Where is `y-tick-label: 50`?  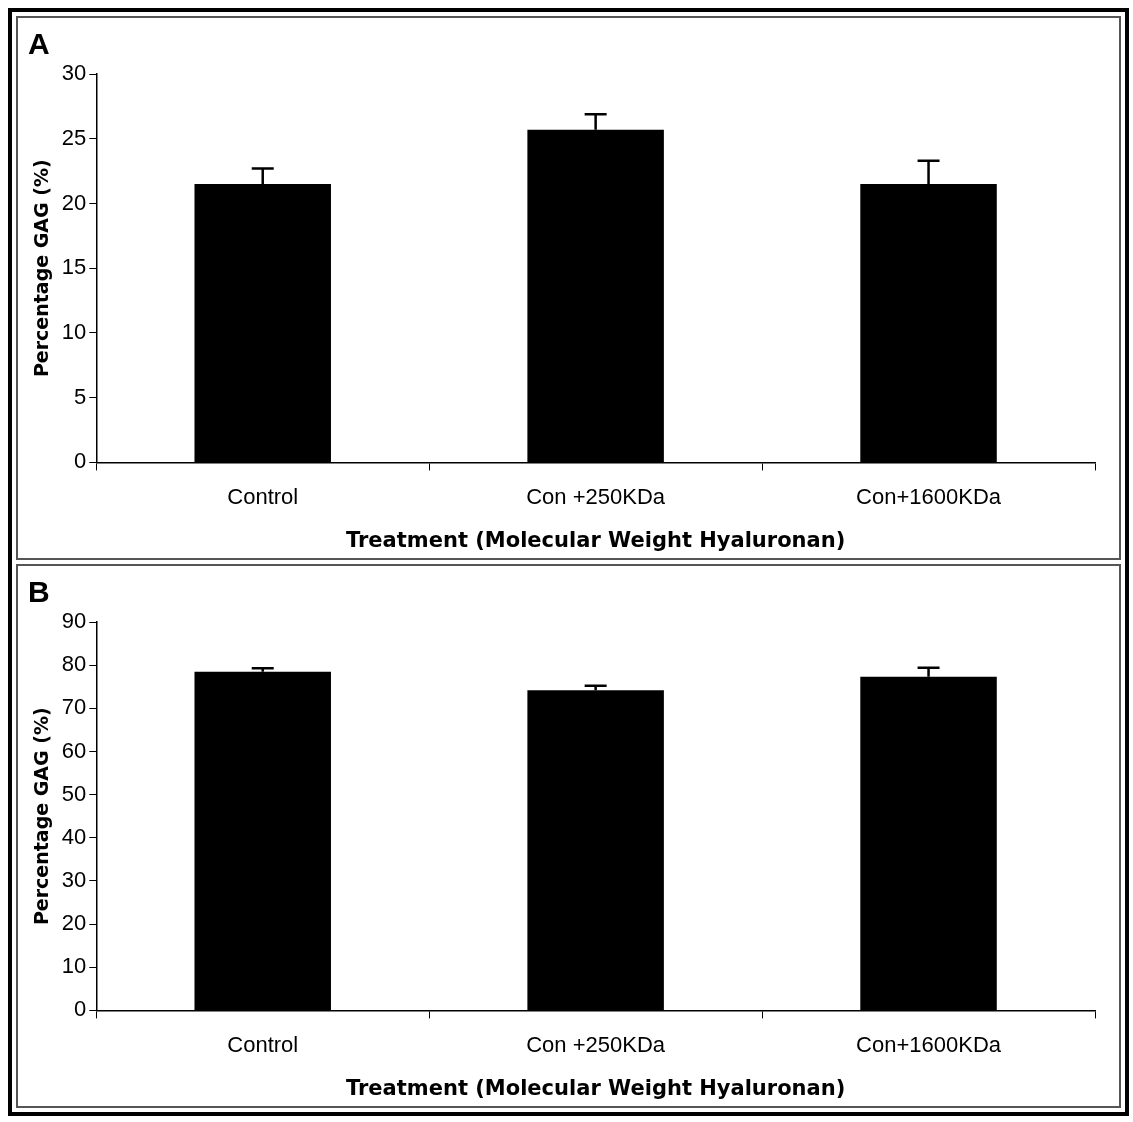 y-tick-label: 50 is located at coordinates (74, 793).